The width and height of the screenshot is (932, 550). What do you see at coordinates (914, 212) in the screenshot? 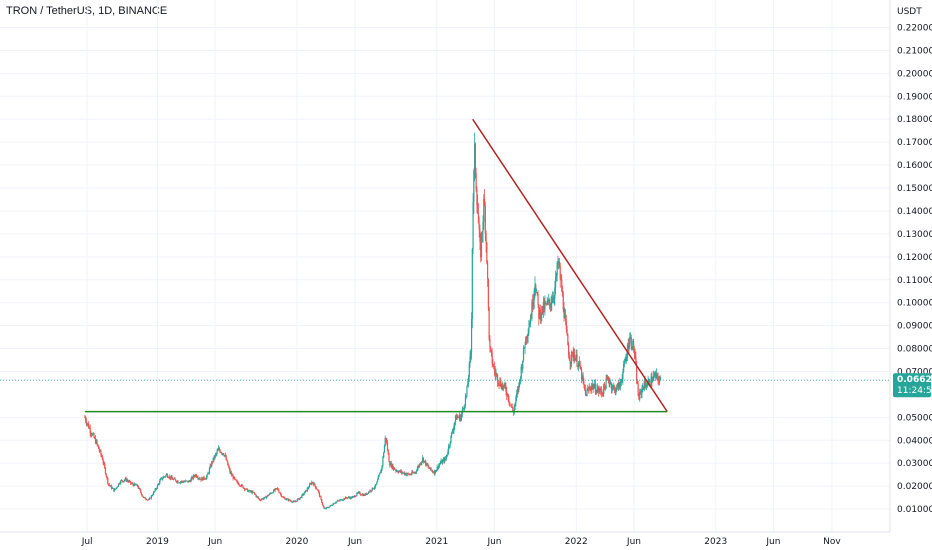
I see `y-tick-label: 0.14000` at bounding box center [914, 212].